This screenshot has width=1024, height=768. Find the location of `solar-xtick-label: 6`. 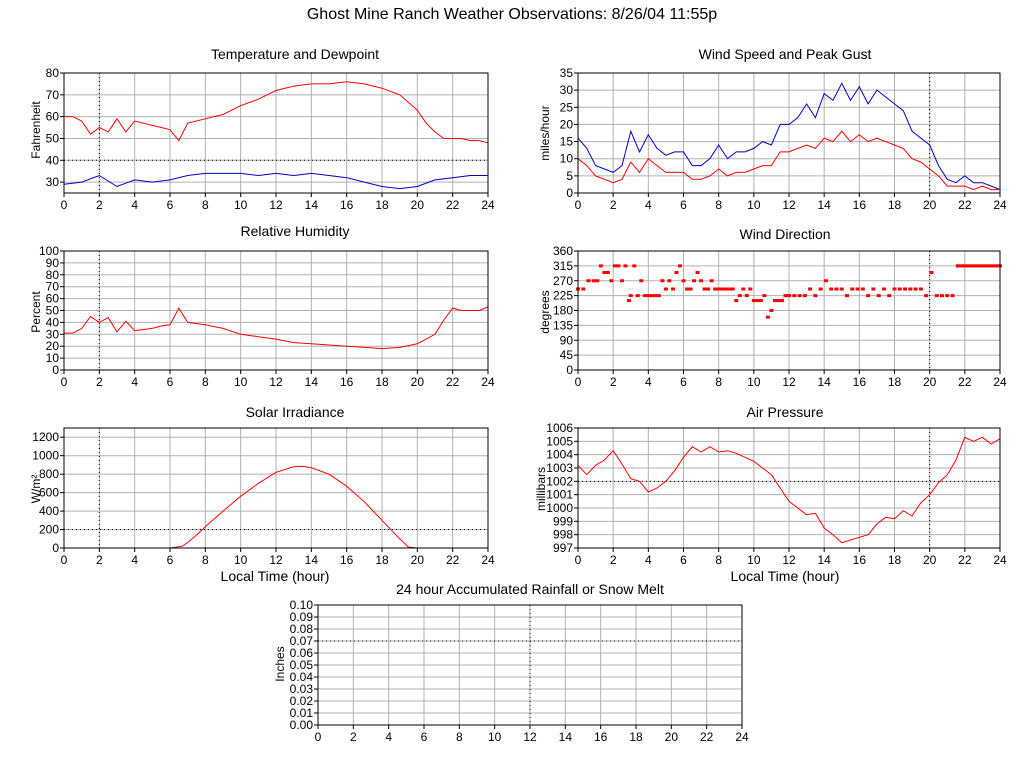

solar-xtick-label: 6 is located at coordinates (170, 560).